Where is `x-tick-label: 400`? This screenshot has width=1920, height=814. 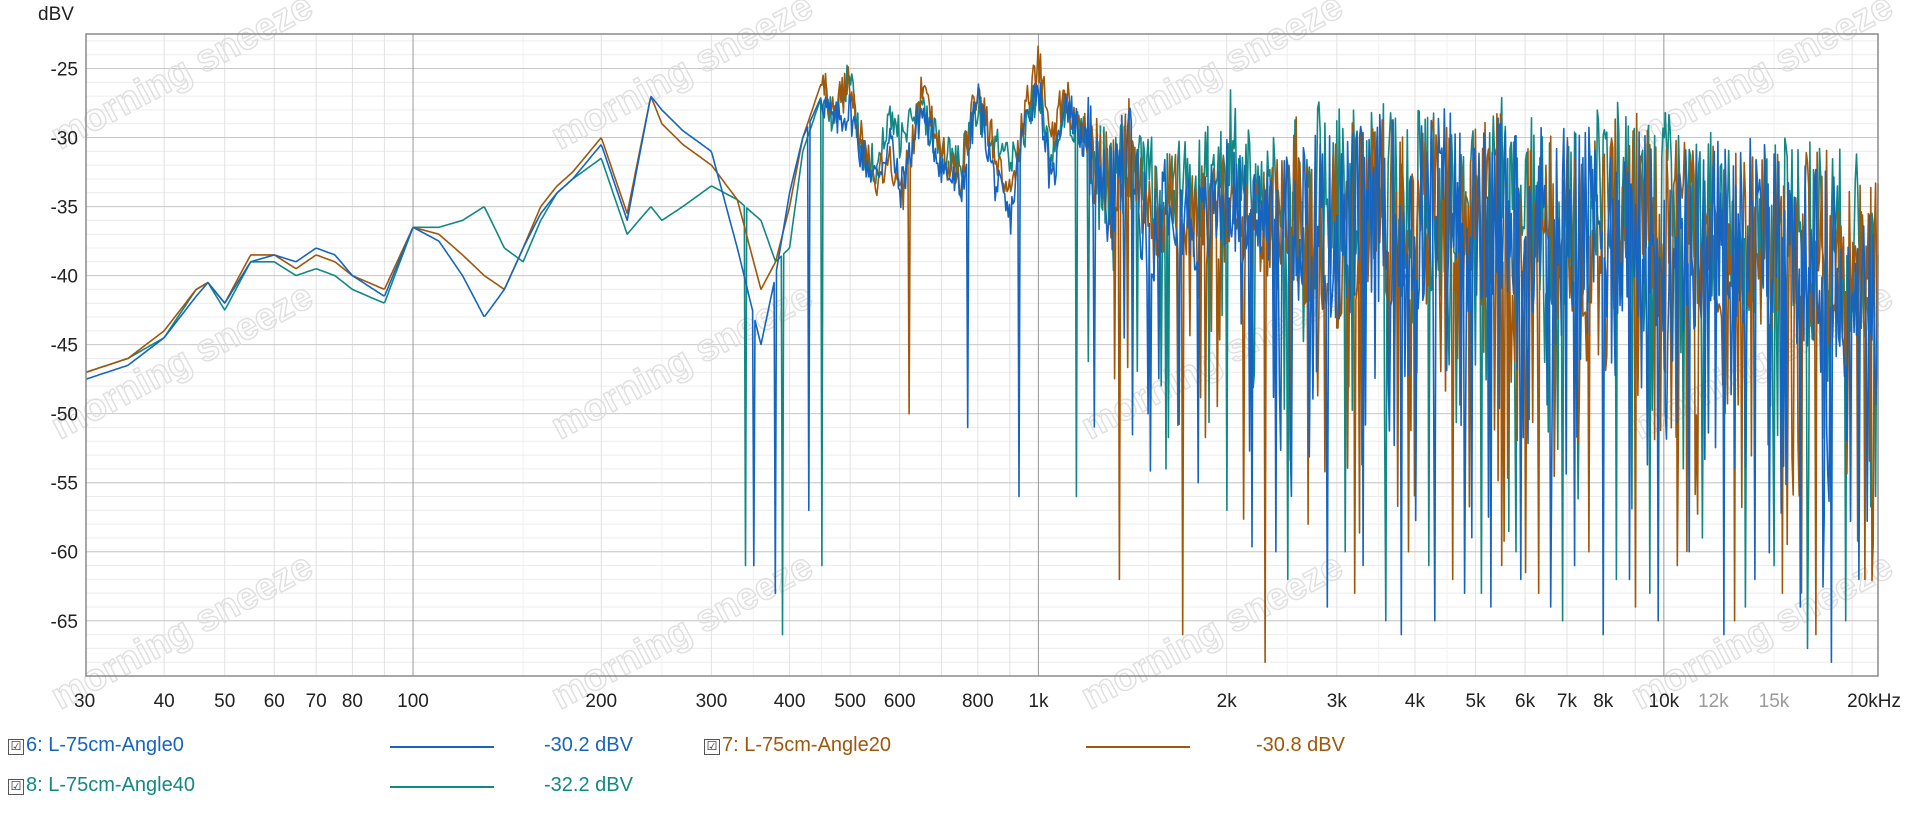
x-tick-label: 400 is located at coordinates (790, 701).